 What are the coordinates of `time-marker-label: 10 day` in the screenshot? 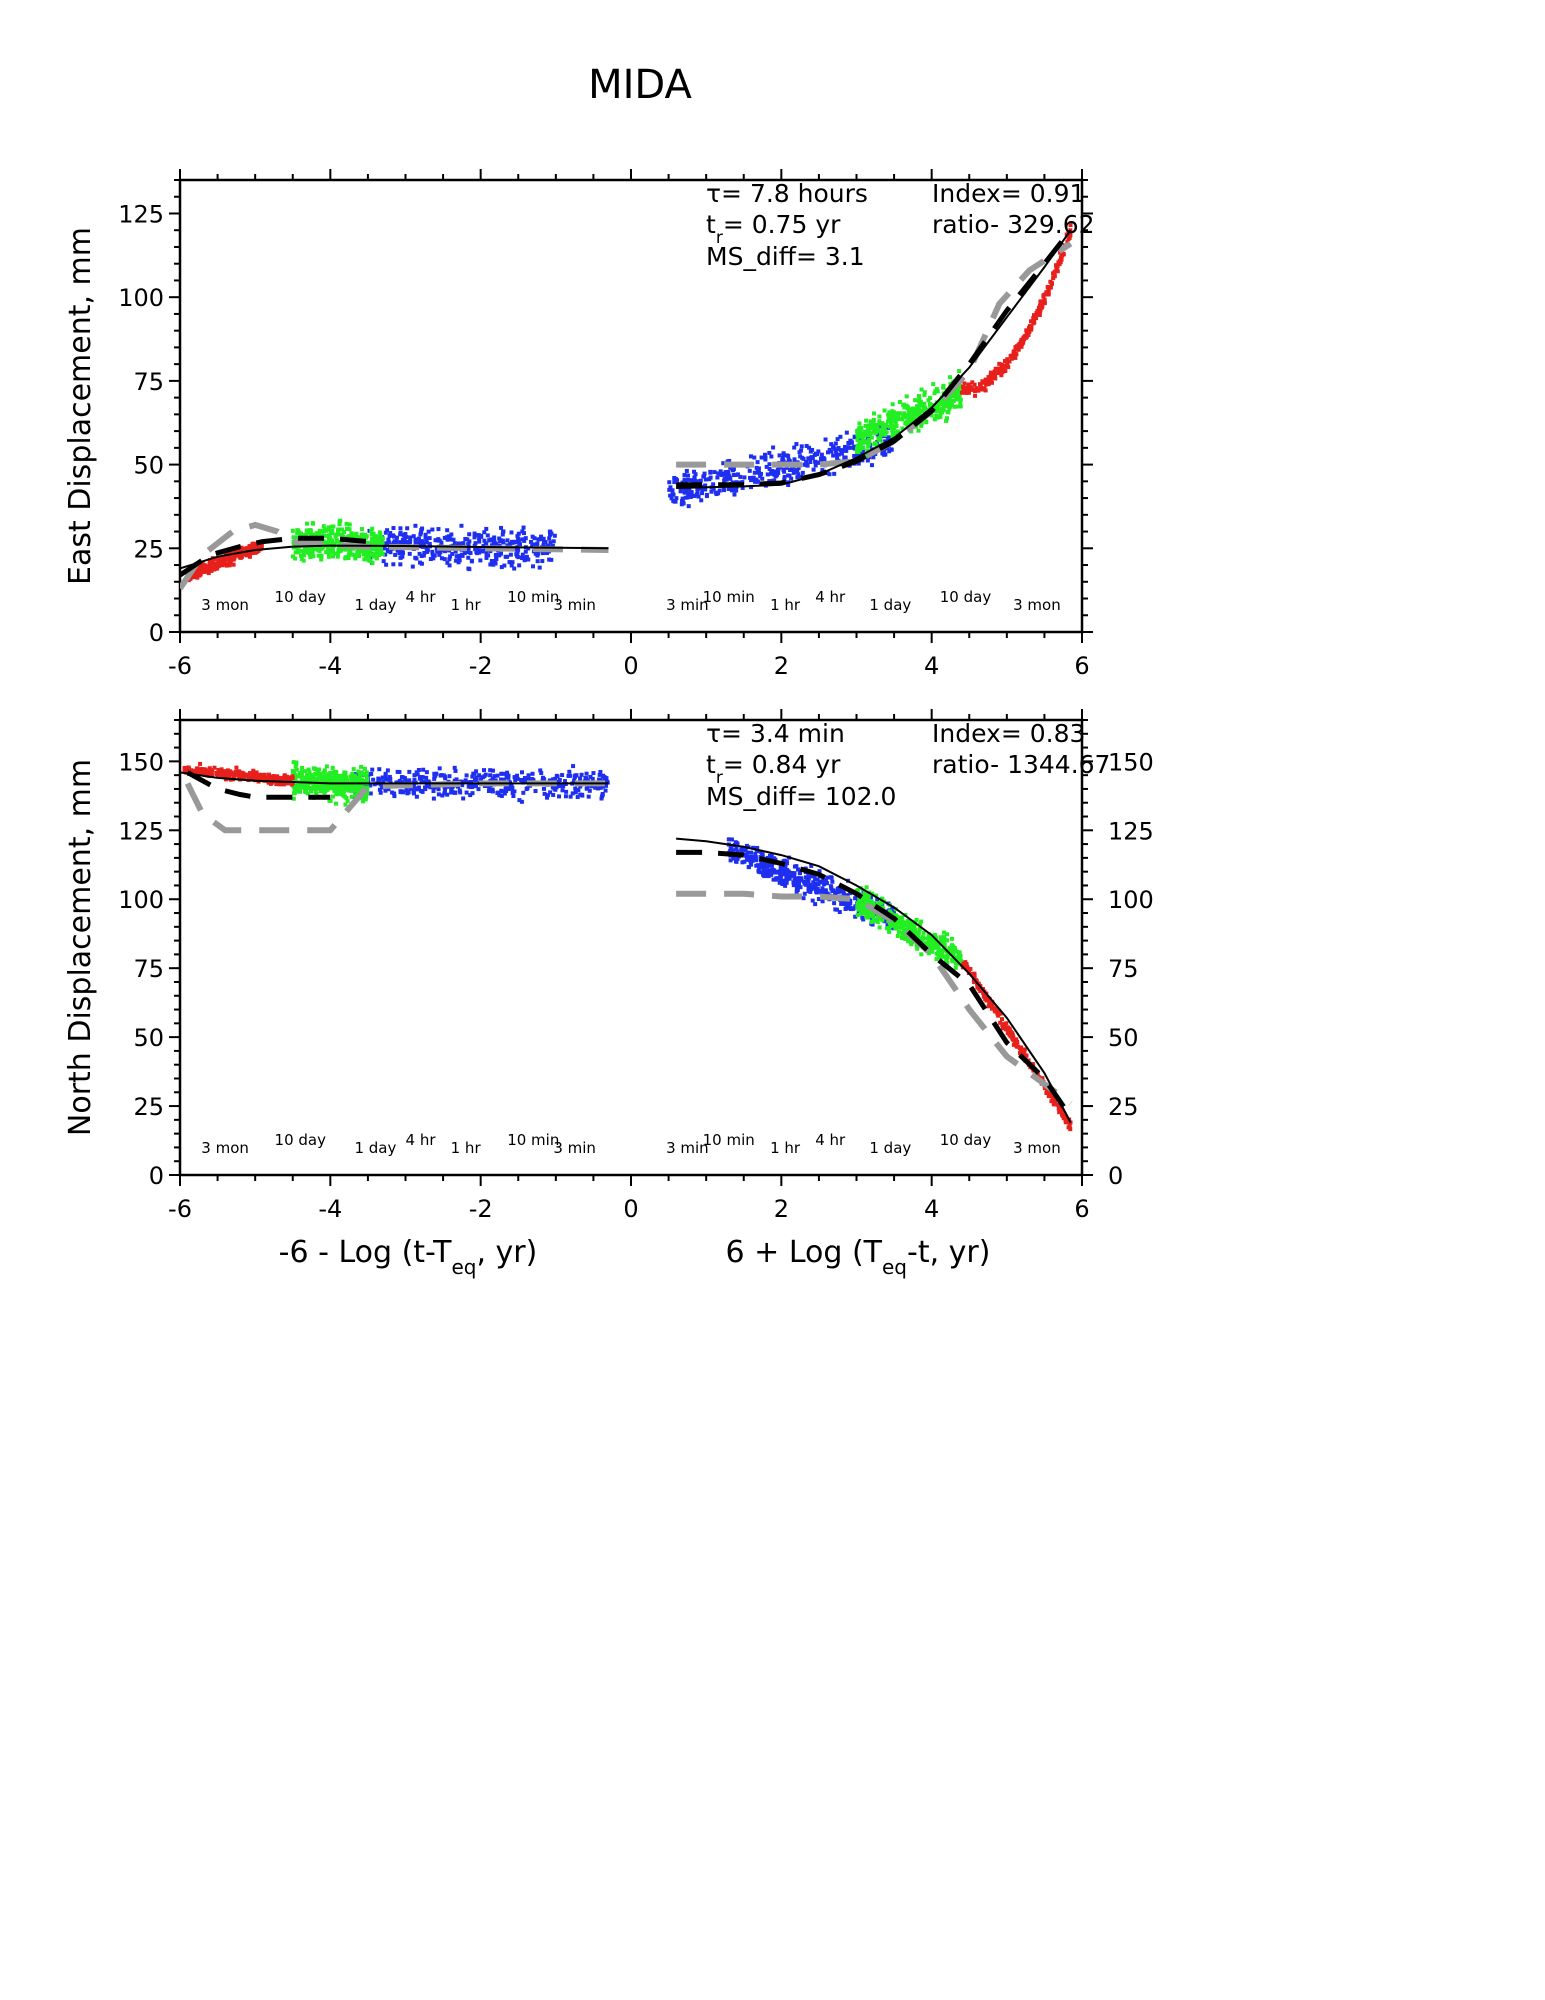 It's located at (301, 1140).